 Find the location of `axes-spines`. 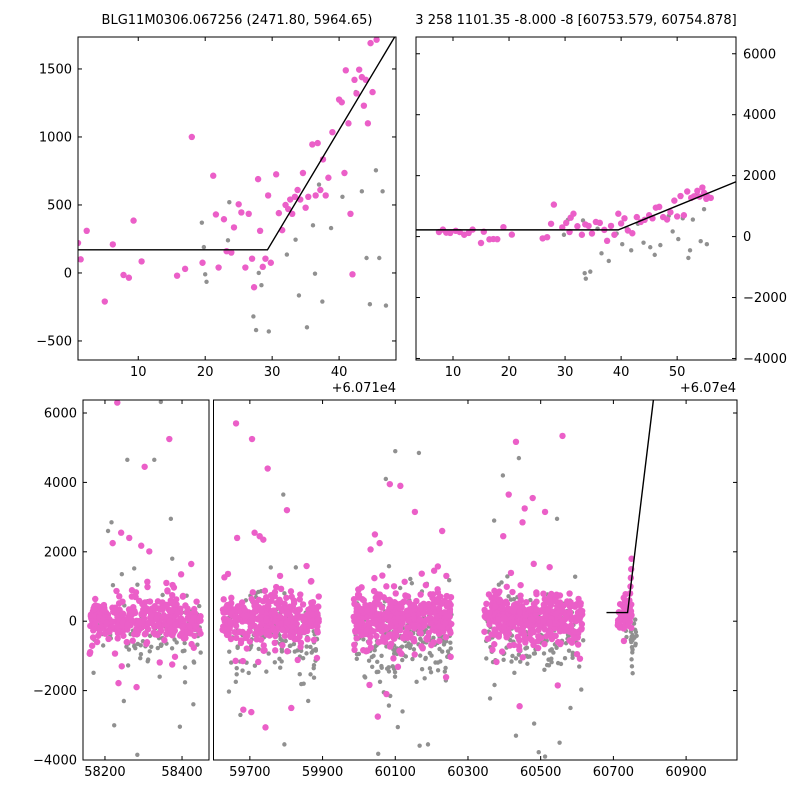

axes-spines is located at coordinates (146, 580).